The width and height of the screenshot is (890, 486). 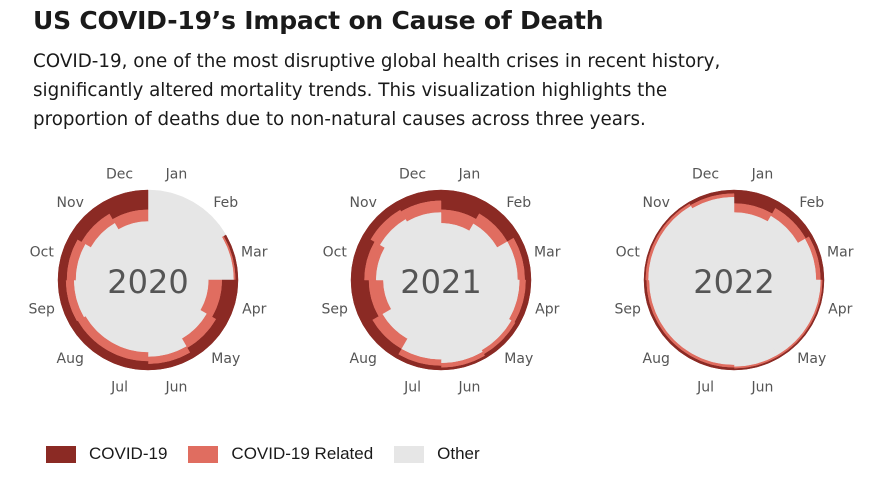 What do you see at coordinates (713, 238) in the screenshot?
I see `bar-2022-Dec-other` at bounding box center [713, 238].